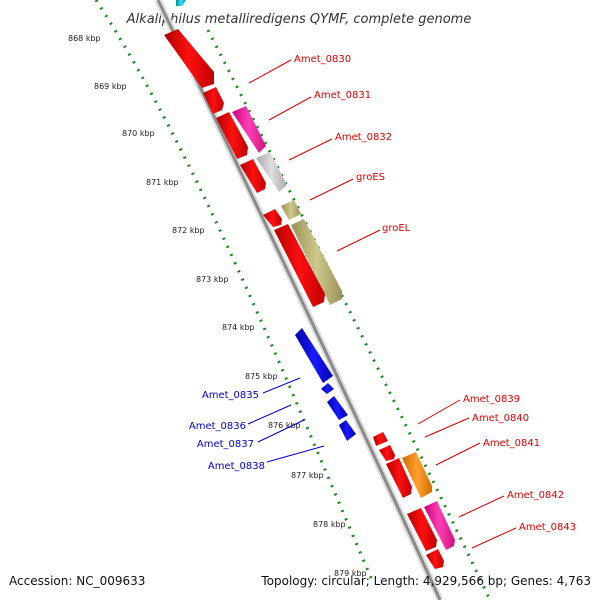 This screenshot has height=600, width=600. Describe the element at coordinates (491, 399) in the screenshot. I see `gene-label-amet-0839: Amet_0839` at that location.